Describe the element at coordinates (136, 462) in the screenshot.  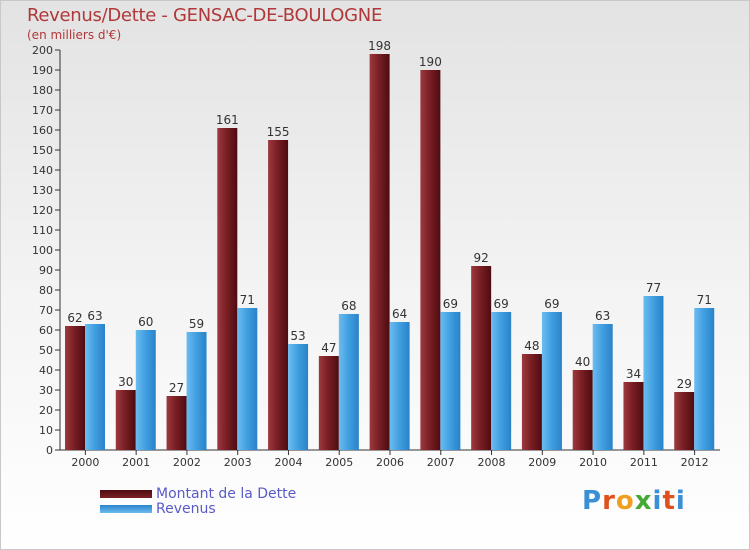
I see `x-tick-label: 2001` at that location.